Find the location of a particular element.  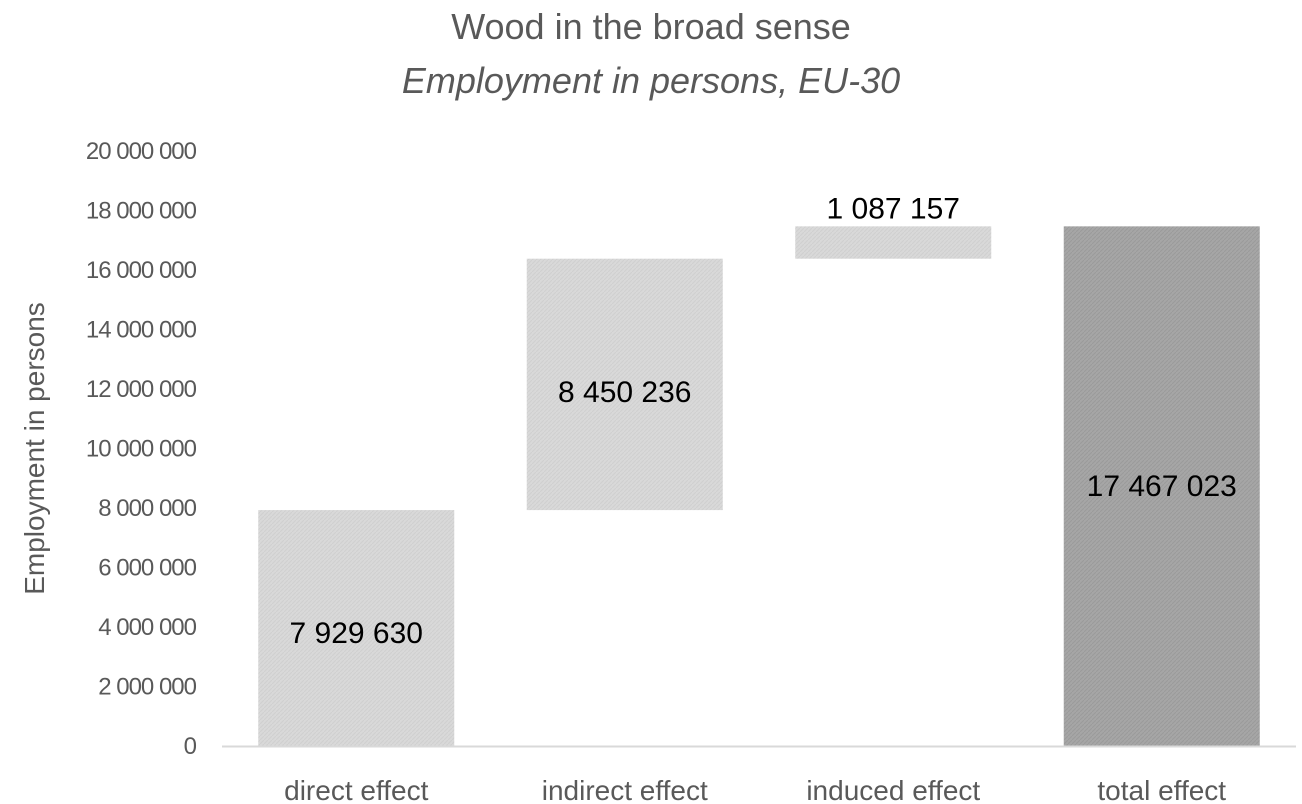

y-tick-label: 16 000 000 is located at coordinates (141, 270).